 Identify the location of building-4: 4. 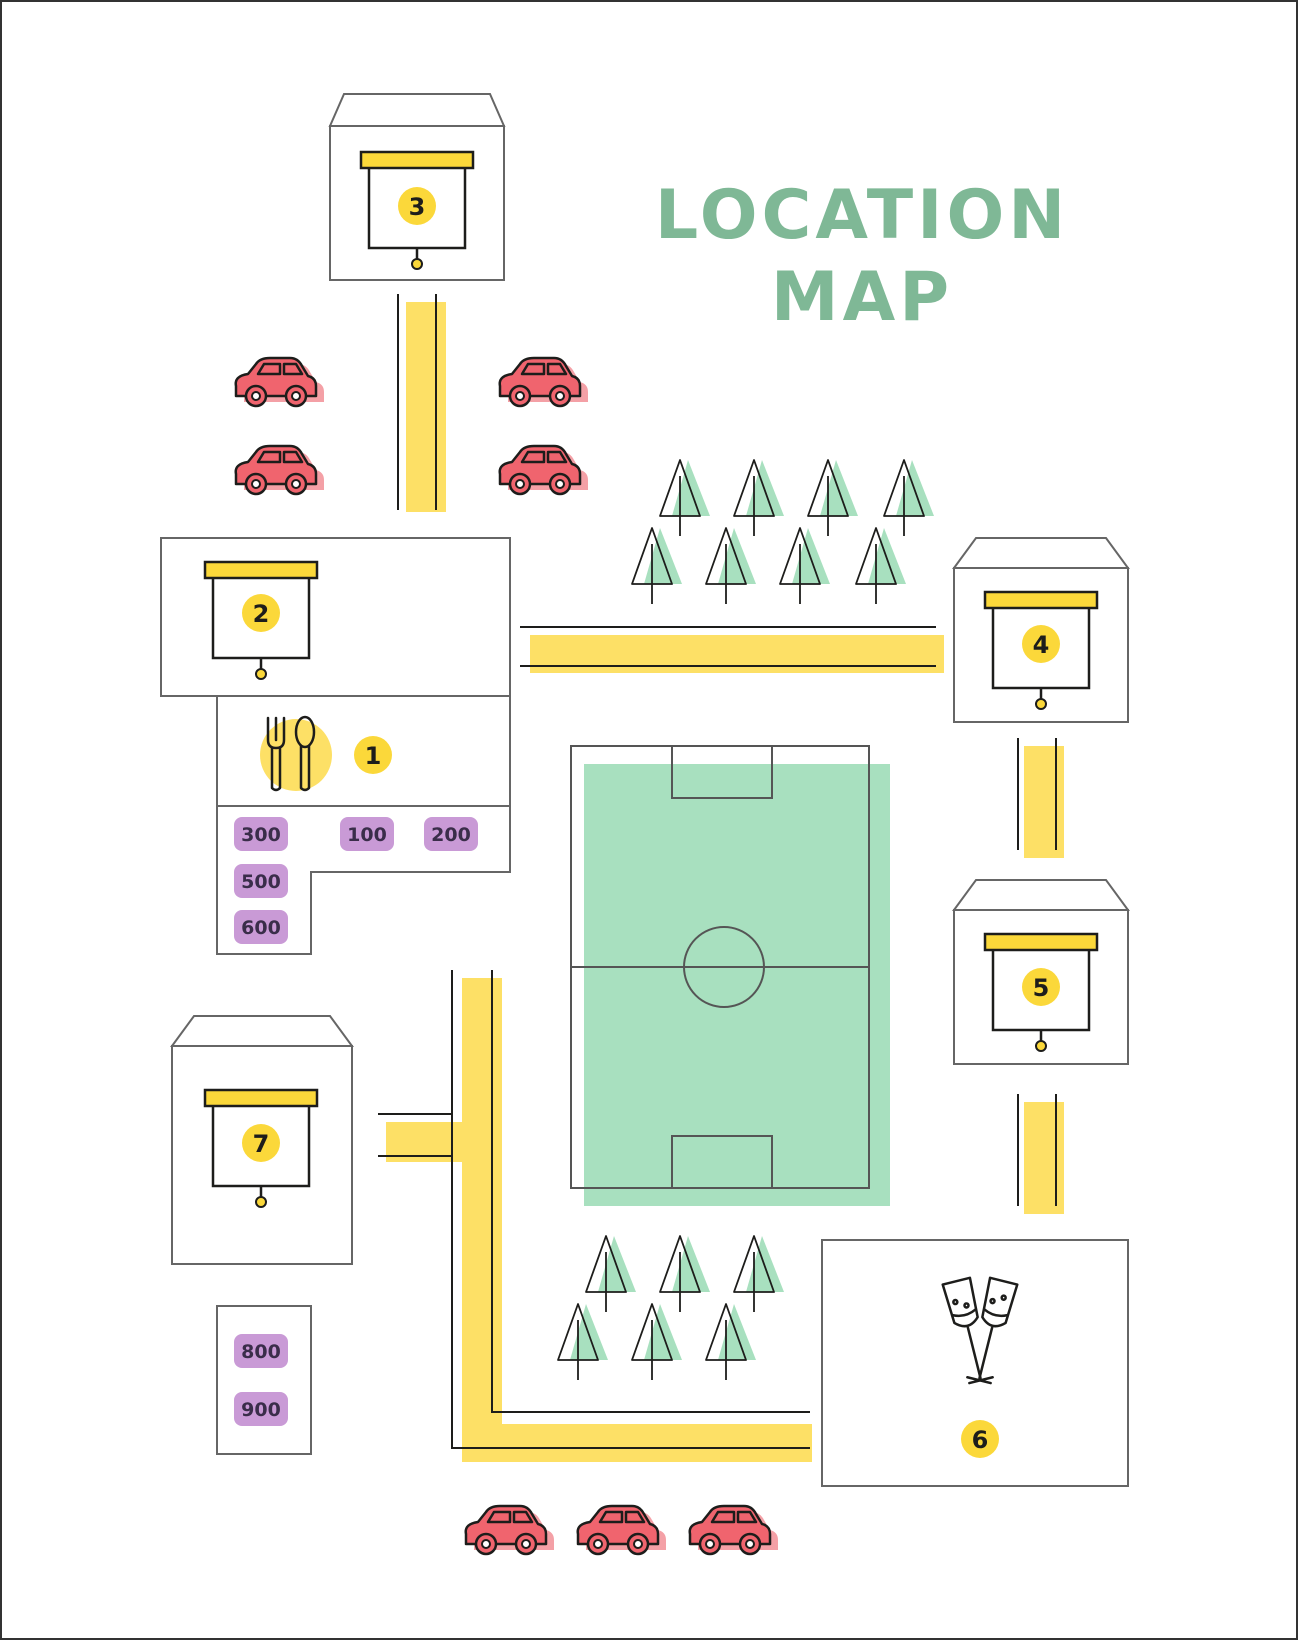
(1041, 630).